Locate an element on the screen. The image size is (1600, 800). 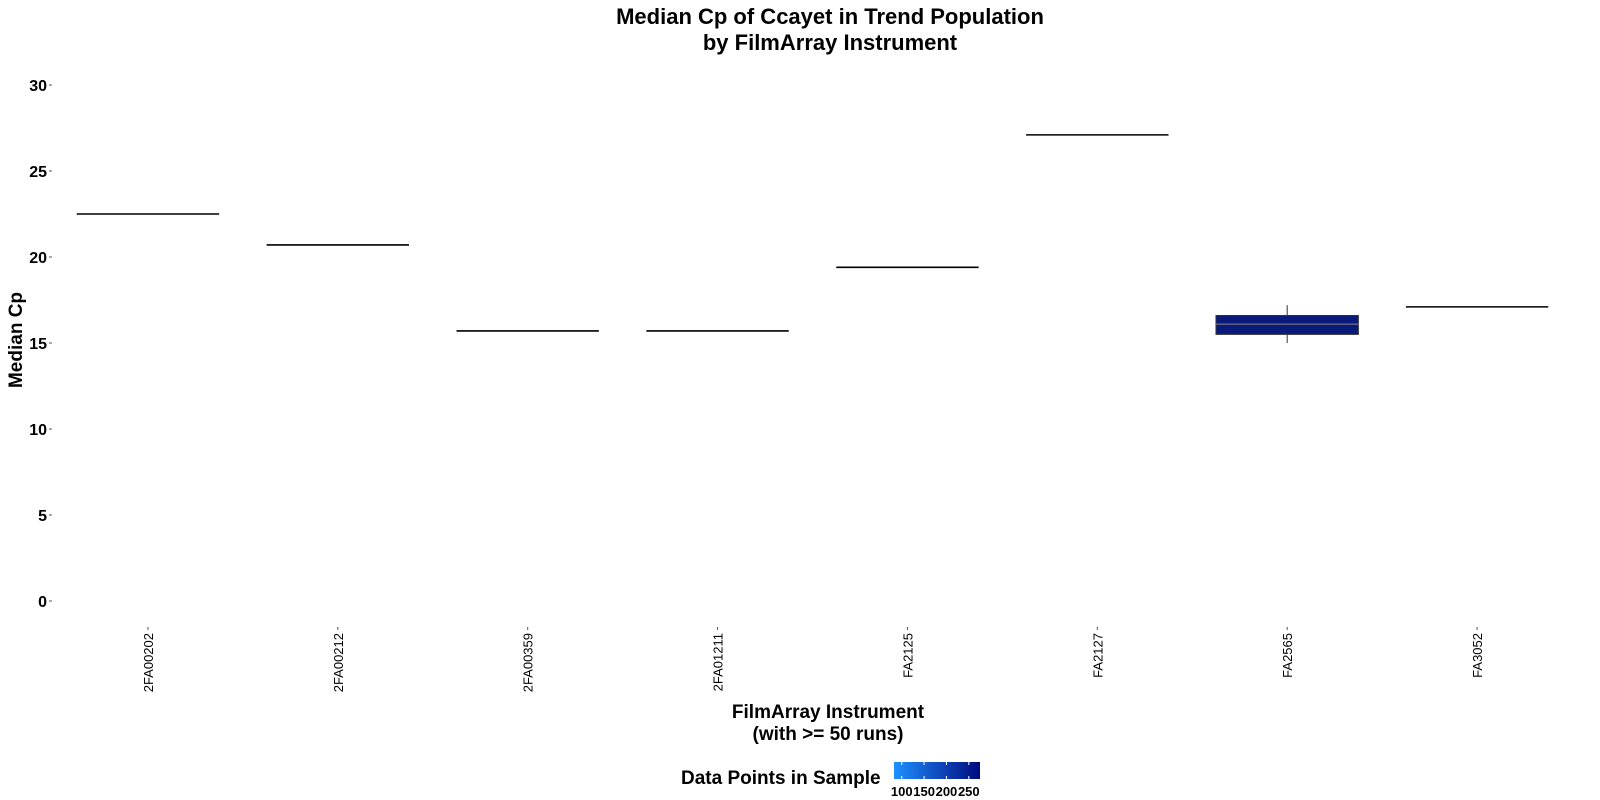
y-tick-label: 20 is located at coordinates (38, 258).